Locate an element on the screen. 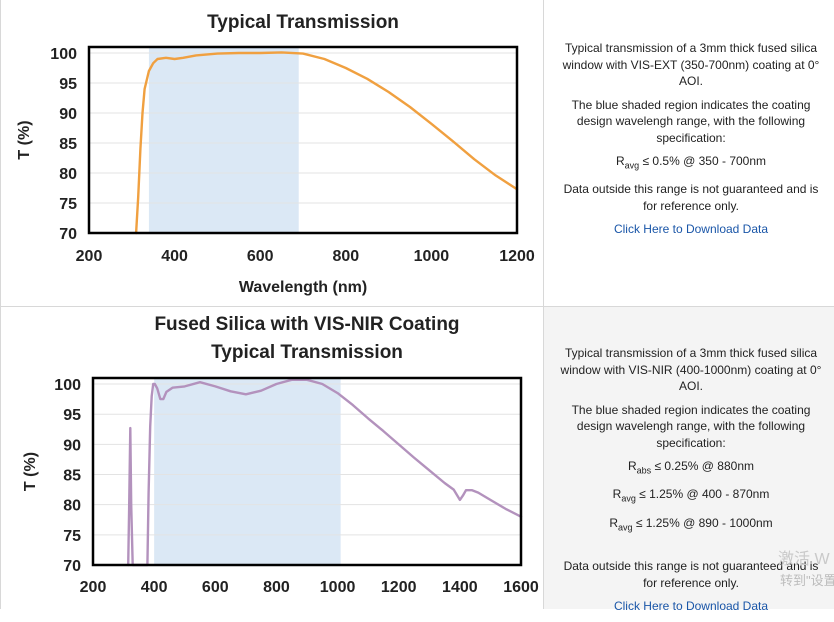  watermark-text: 转到"设置 is located at coordinates (807, 580).